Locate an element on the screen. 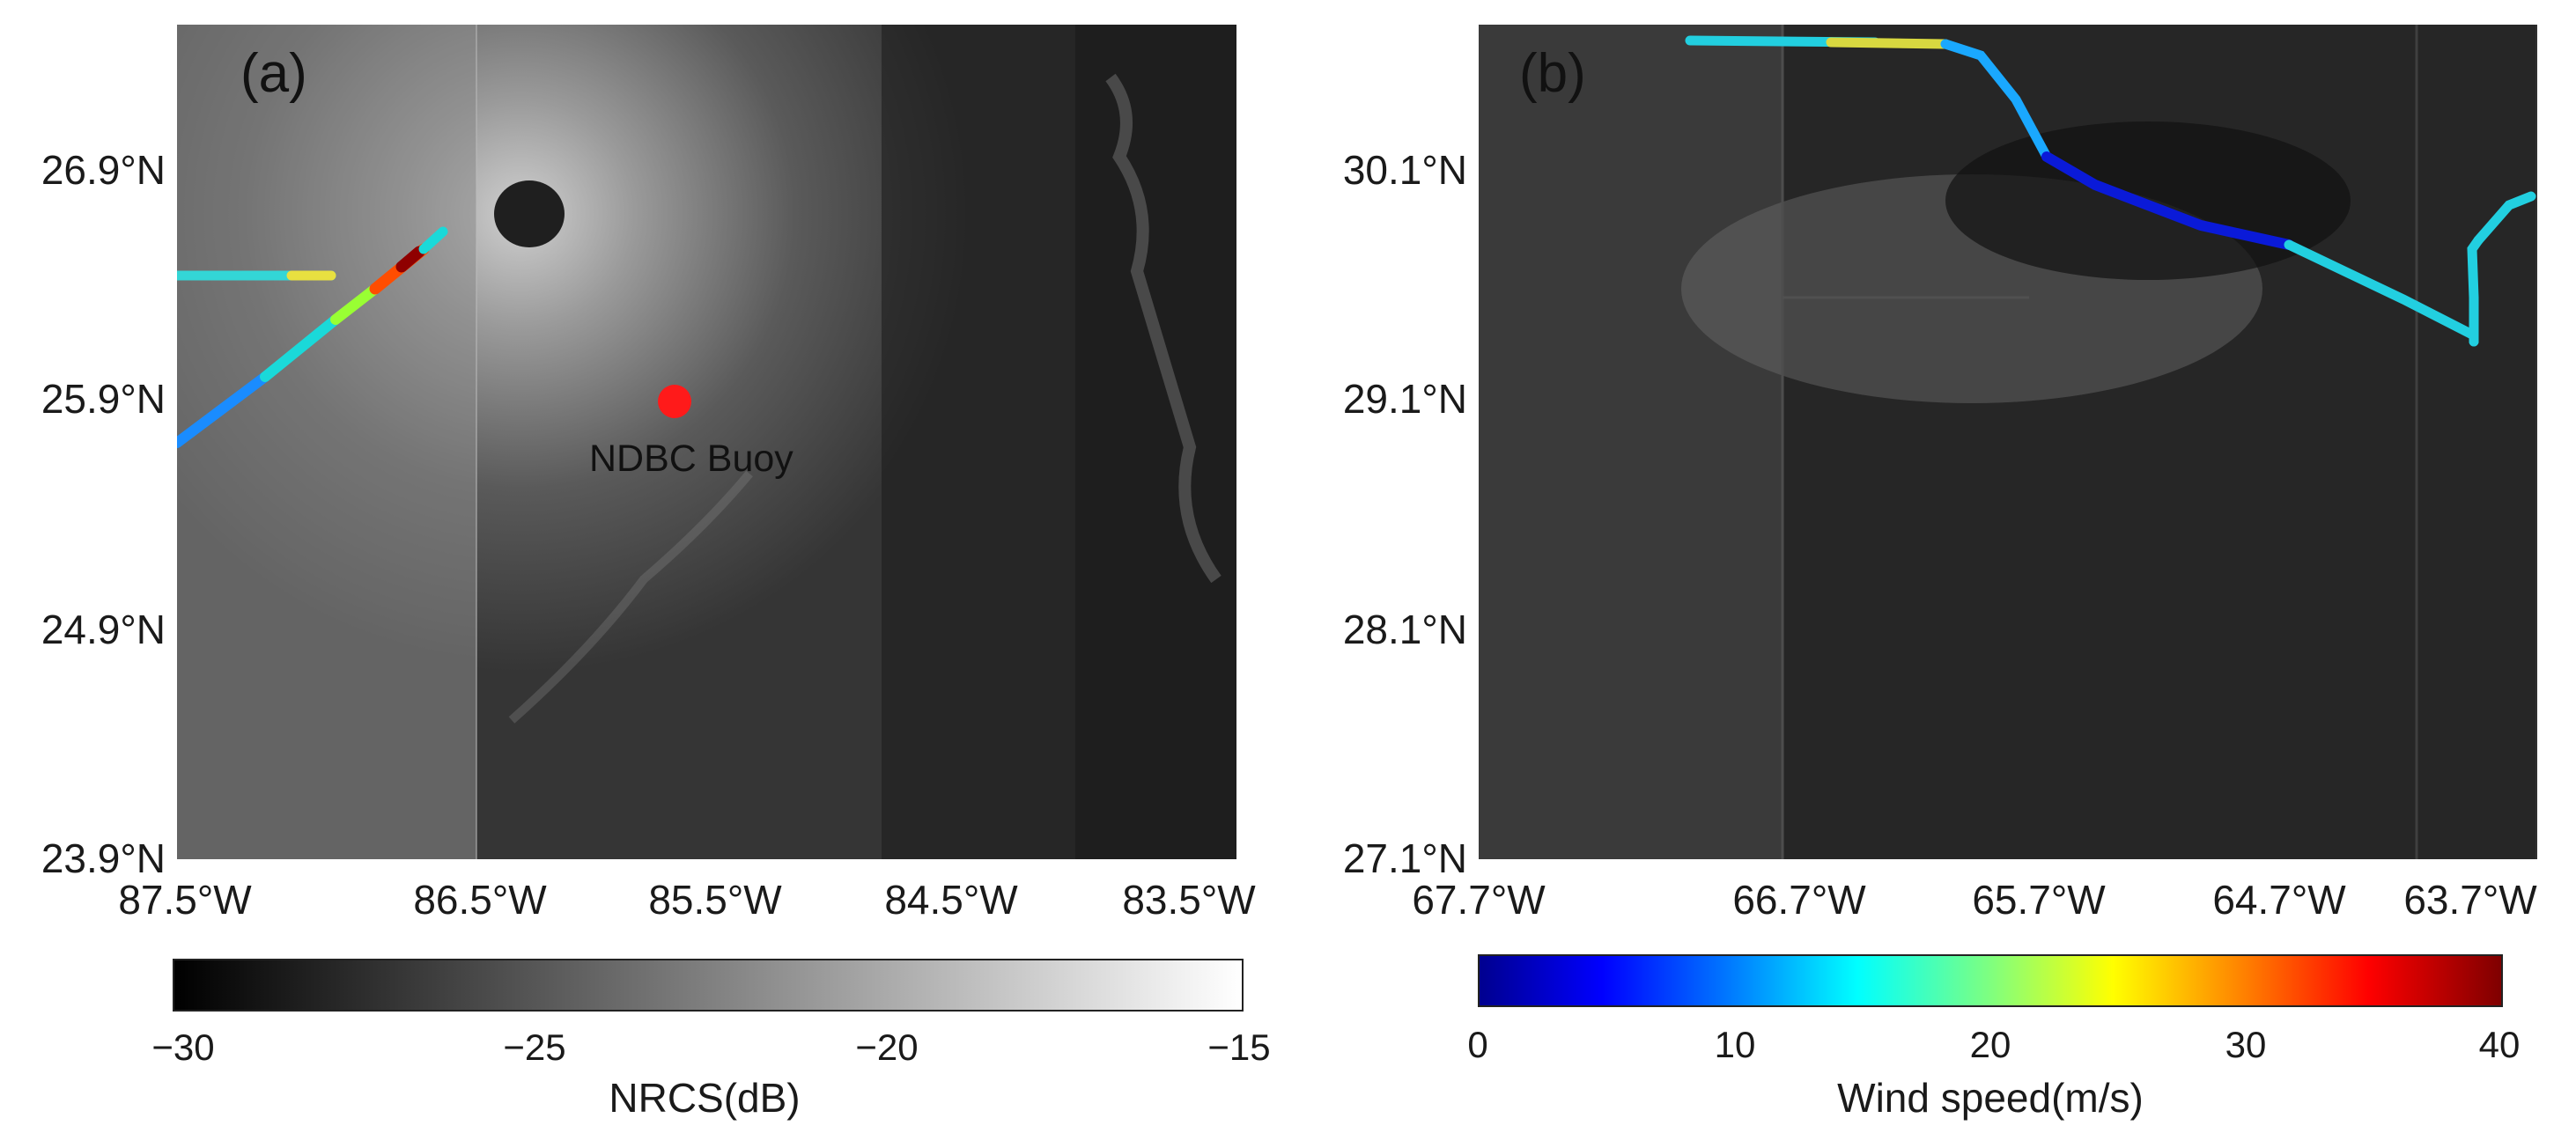  track-a-diagonal-mid is located at coordinates (300, 348).